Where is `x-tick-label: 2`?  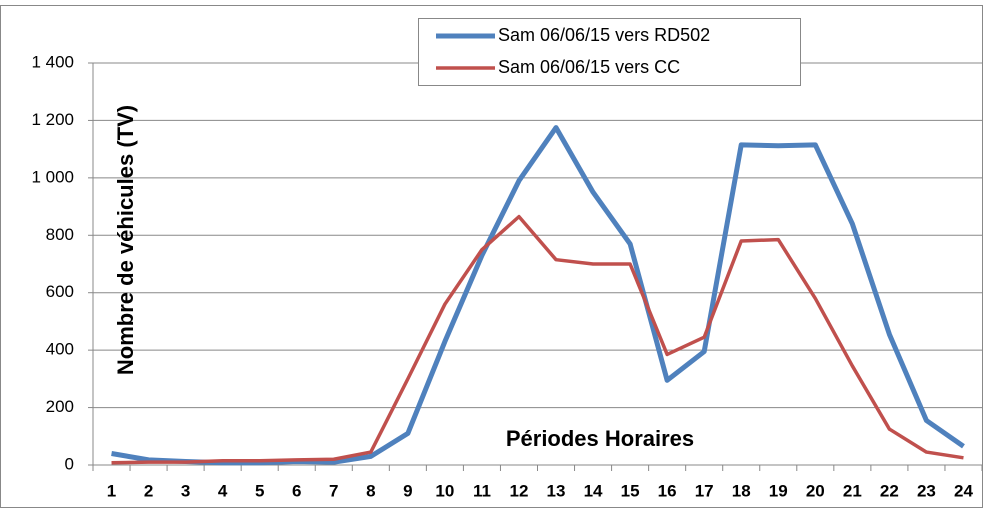 x-tick-label: 2 is located at coordinates (148, 490).